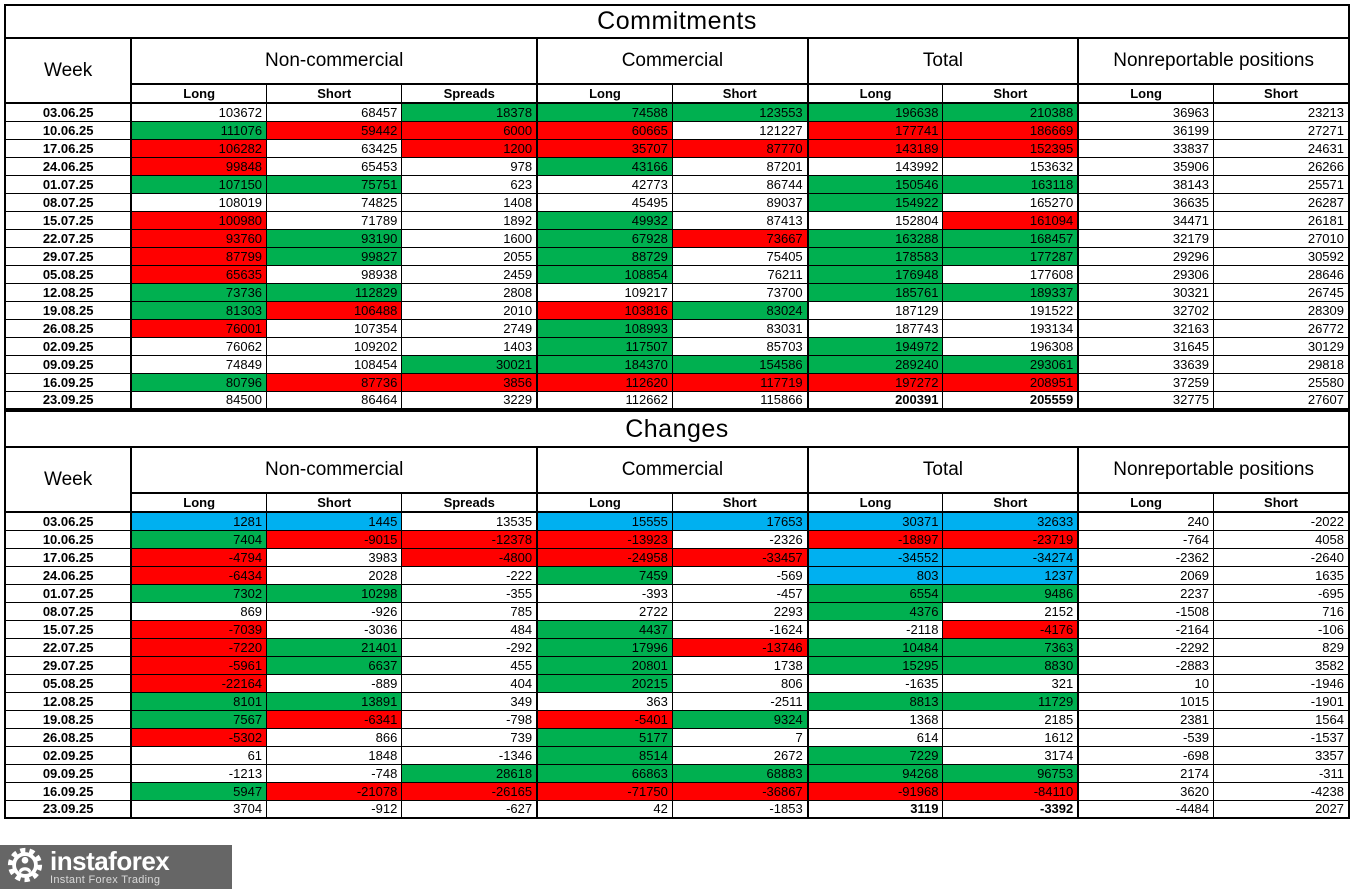 The height and width of the screenshot is (889, 1350). What do you see at coordinates (1281, 773) in the screenshot?
I see `value-cell: -311` at bounding box center [1281, 773].